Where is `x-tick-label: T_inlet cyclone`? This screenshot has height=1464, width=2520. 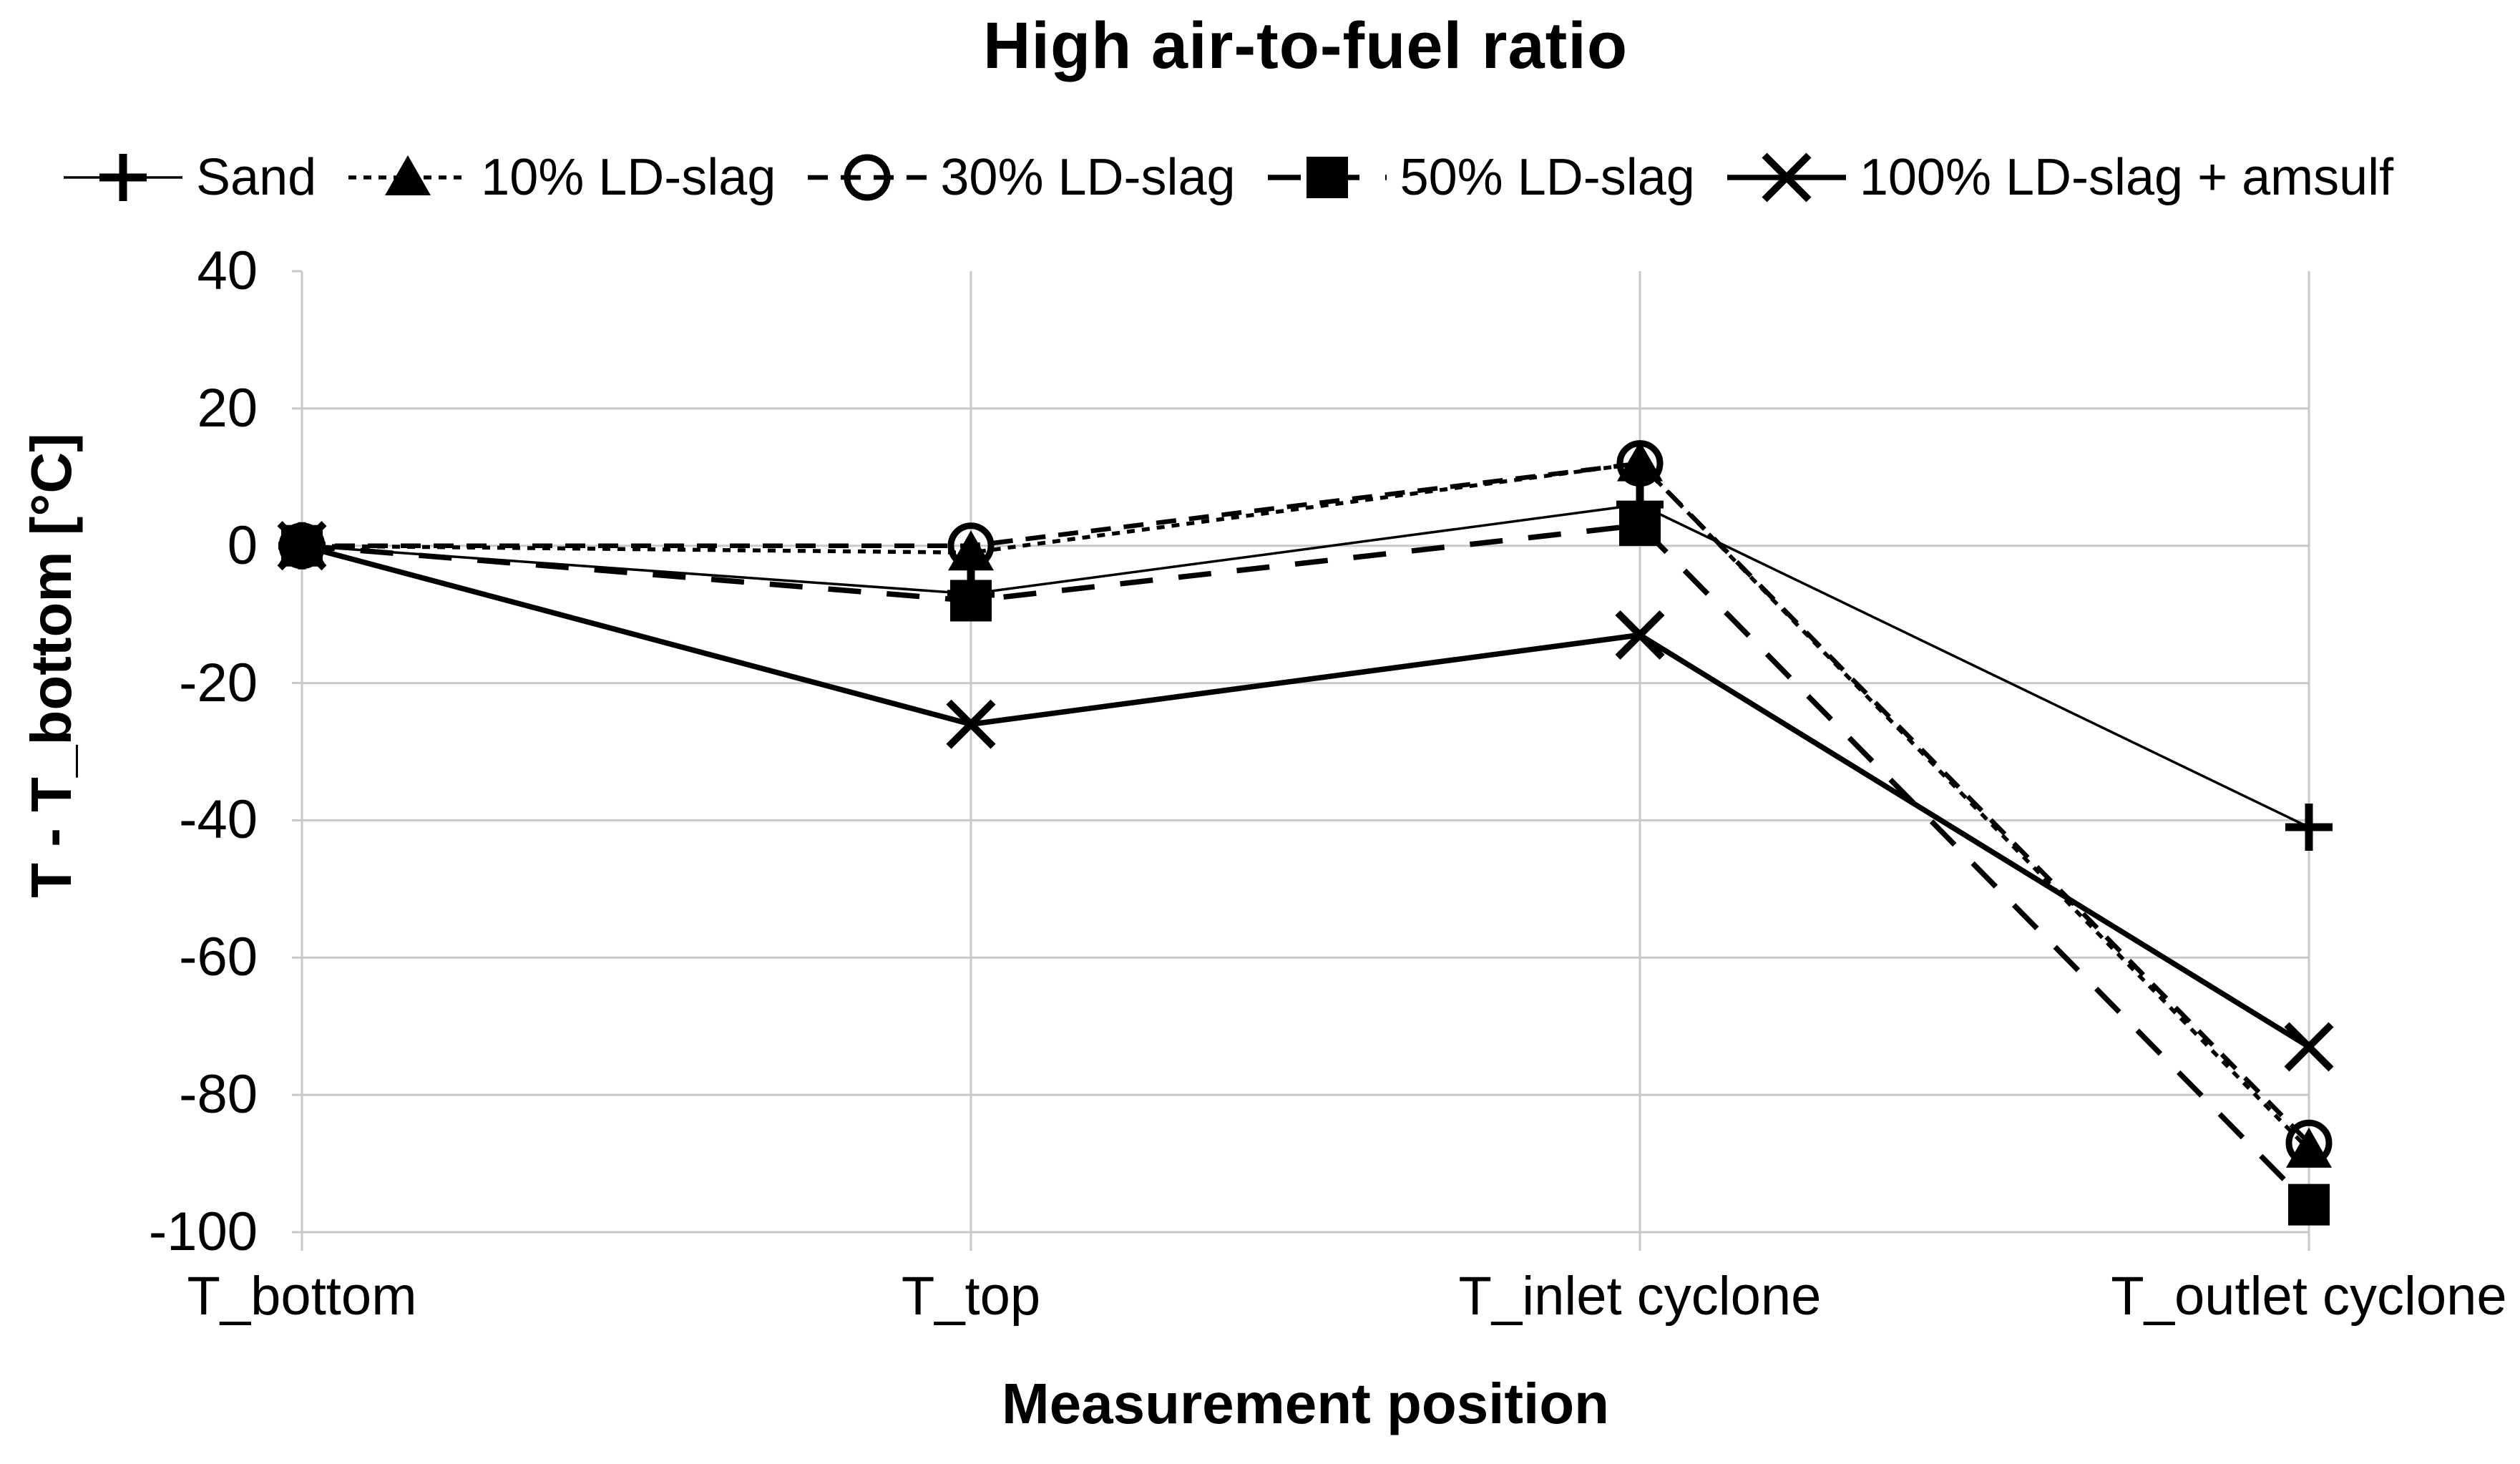
x-tick-label: T_inlet cyclone is located at coordinates (1640, 1296).